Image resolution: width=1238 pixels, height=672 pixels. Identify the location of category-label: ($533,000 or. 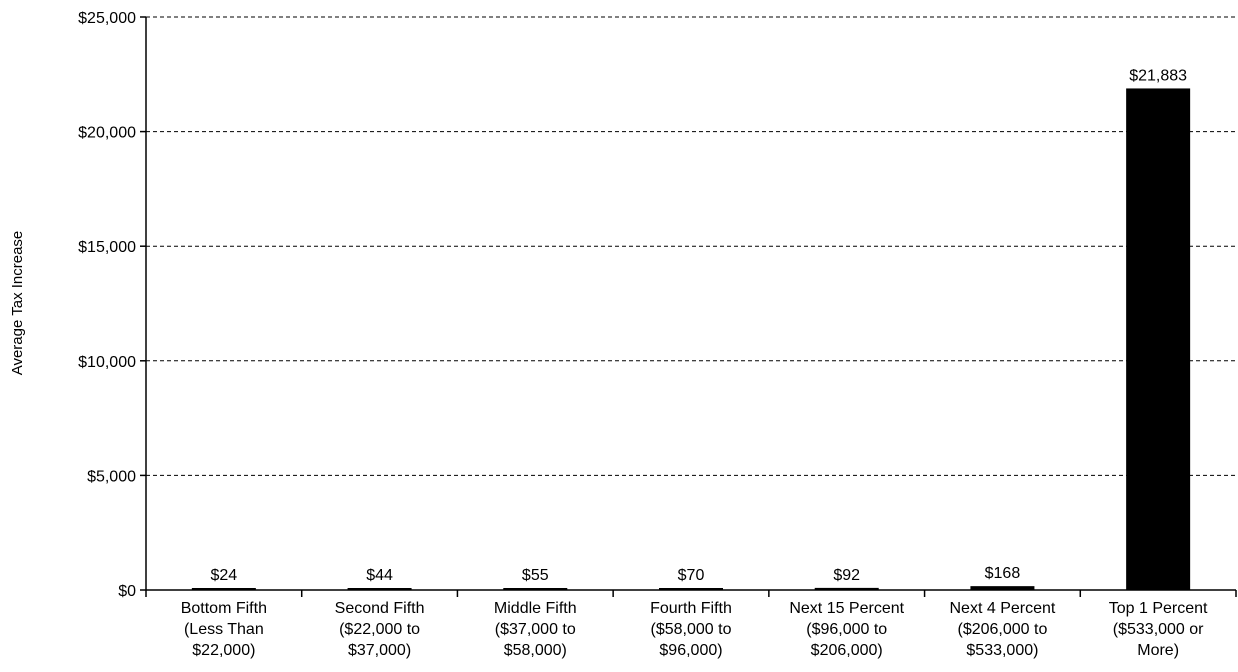
(1158, 629).